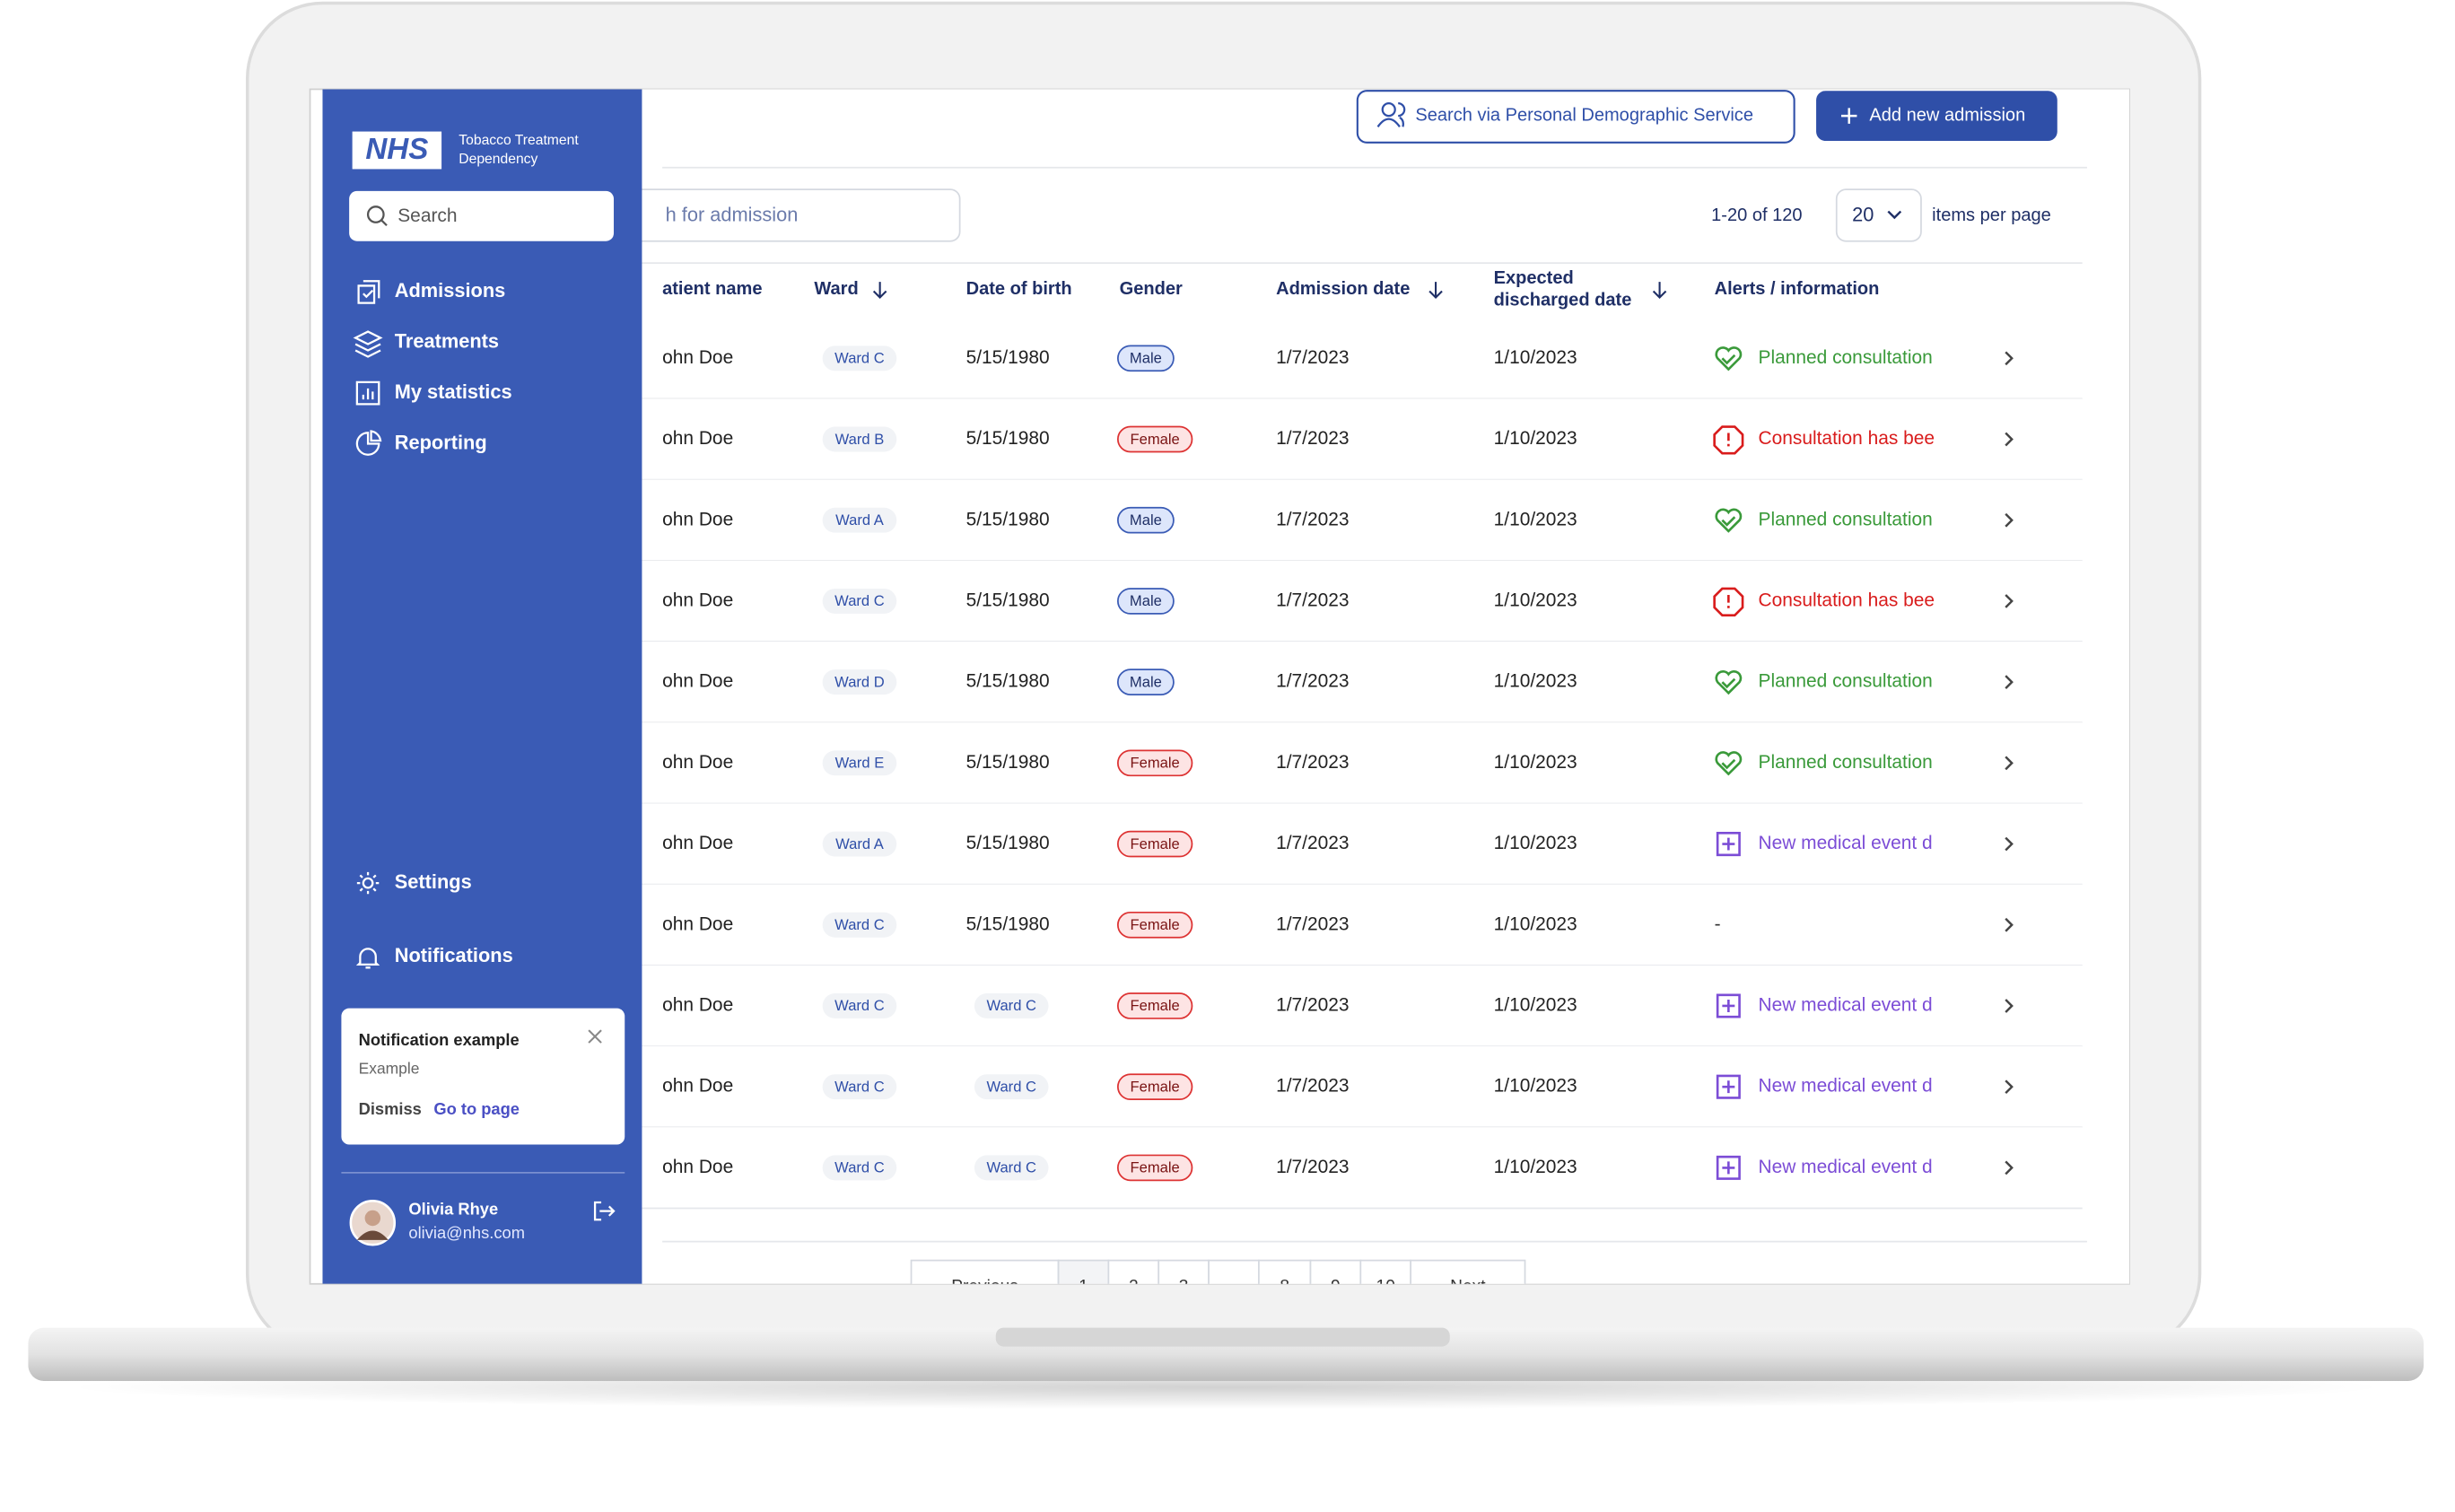 Image resolution: width=2455 pixels, height=1512 pixels. I want to click on alert-text: Consultation has bee, so click(1847, 438).